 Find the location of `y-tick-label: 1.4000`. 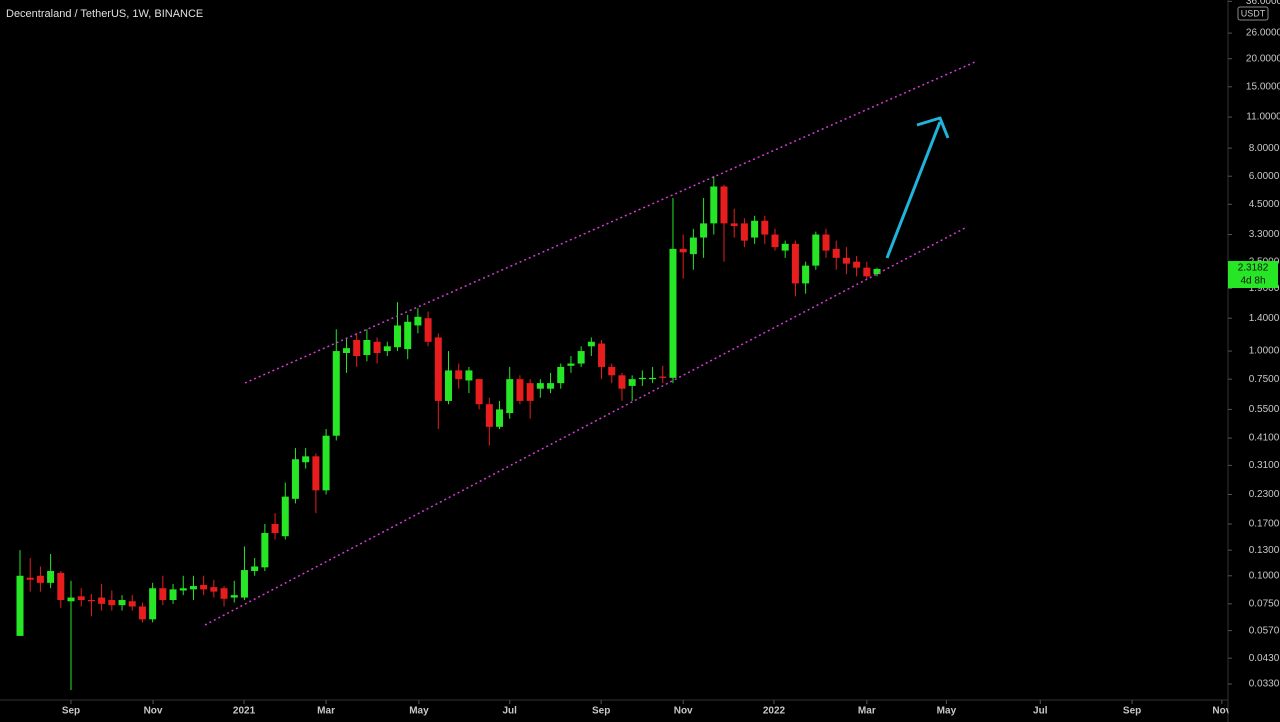

y-tick-label: 1.4000 is located at coordinates (1264, 318).